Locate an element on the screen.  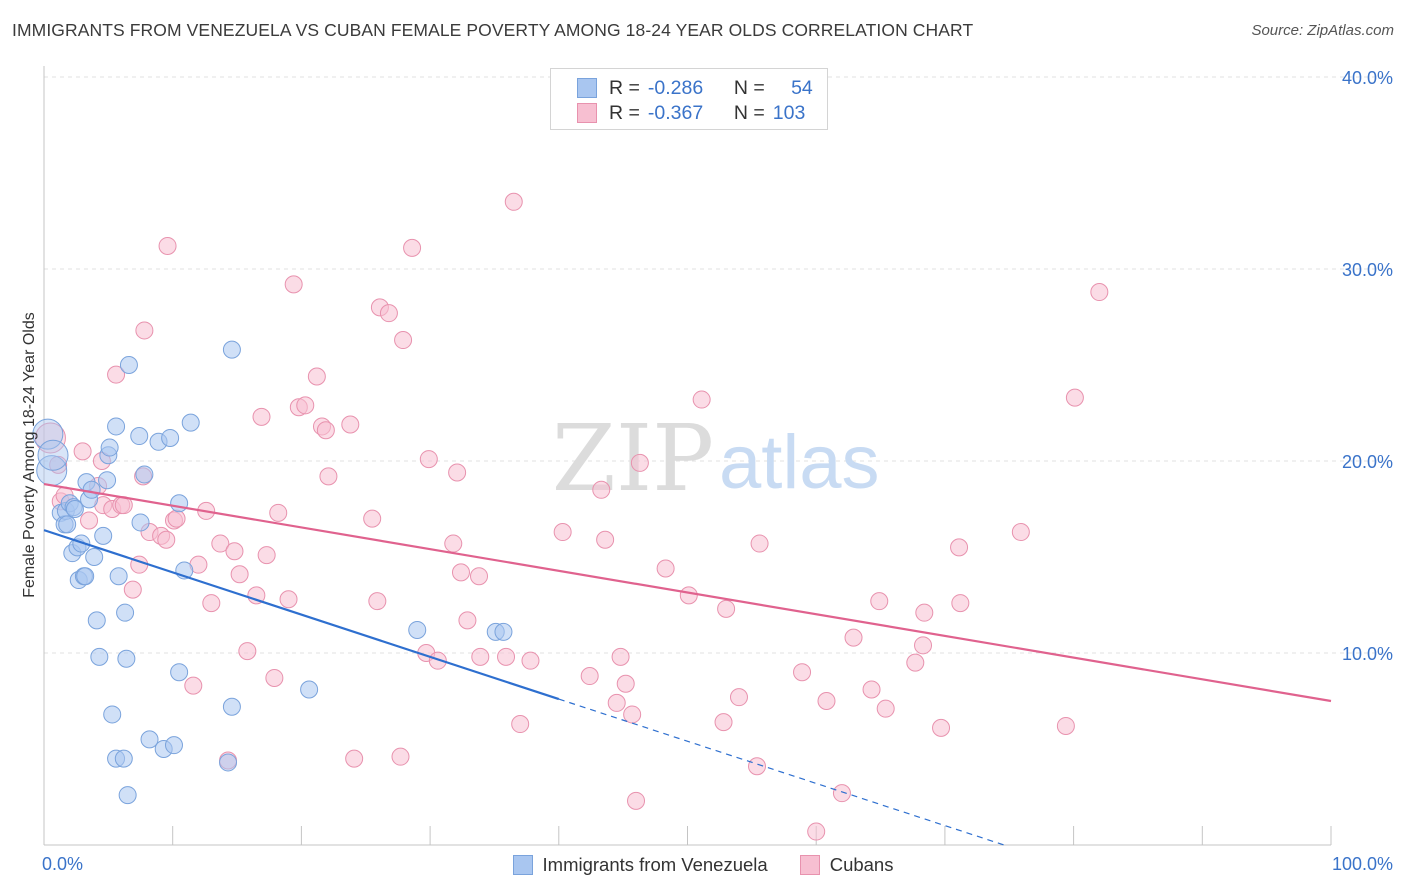
venezuela-trend-extension is located at coordinates (781, 772).